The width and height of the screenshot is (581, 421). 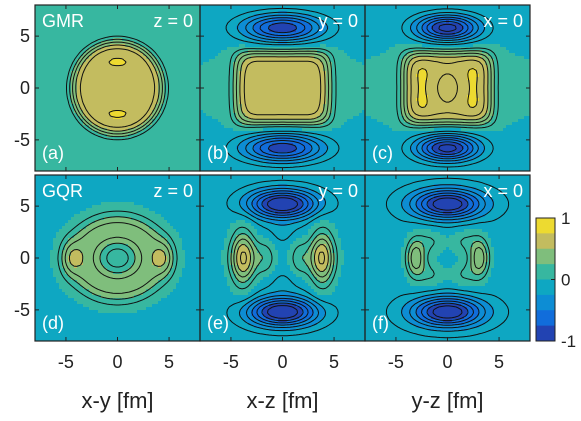 What do you see at coordinates (382, 153) in the screenshot?
I see `panel-tag: (c)` at bounding box center [382, 153].